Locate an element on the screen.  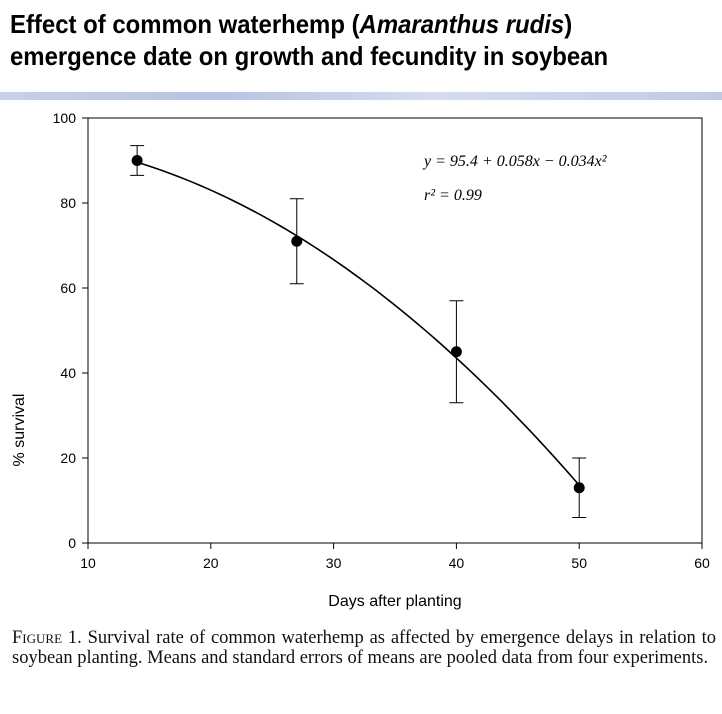
x-tick-label: 40 is located at coordinates (457, 563).